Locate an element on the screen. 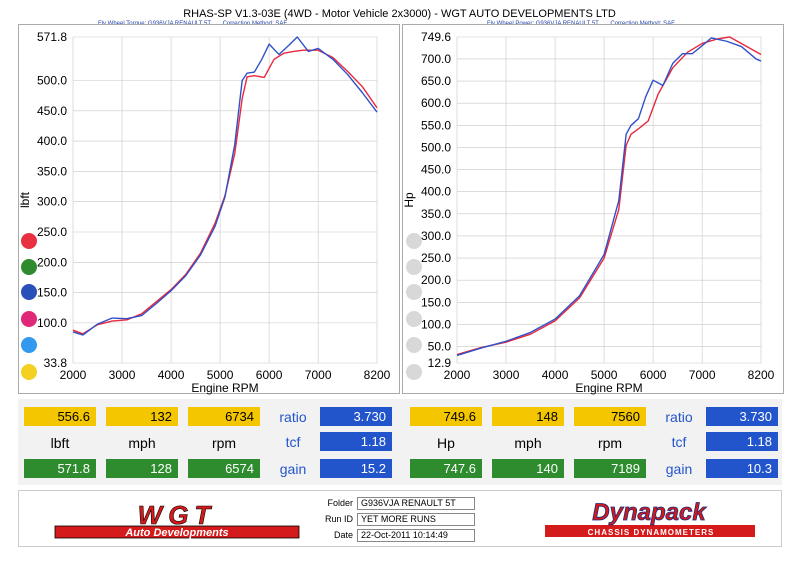  power-x-tick-label: 4000 is located at coordinates (555, 375).